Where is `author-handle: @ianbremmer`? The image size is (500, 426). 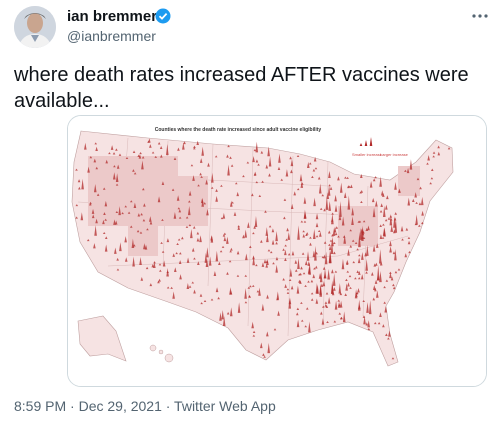
author-handle: @ianbremmer is located at coordinates (111, 36).